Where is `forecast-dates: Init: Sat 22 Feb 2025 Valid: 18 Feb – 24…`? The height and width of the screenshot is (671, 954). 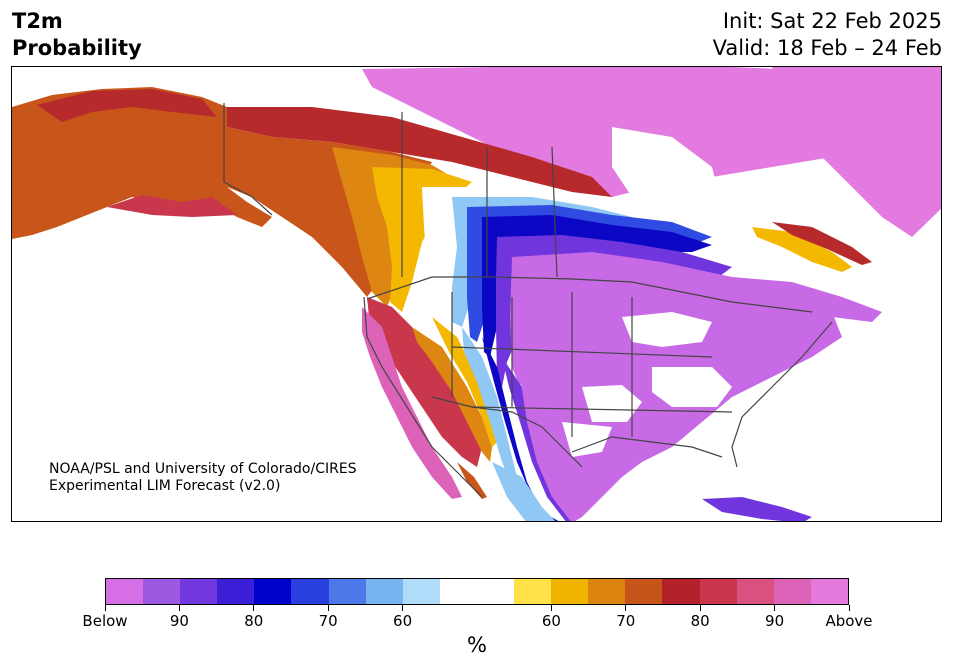
forecast-dates: Init: Sat 22 Feb 2025 Valid: 18 Feb – 24… is located at coordinates (827, 35).